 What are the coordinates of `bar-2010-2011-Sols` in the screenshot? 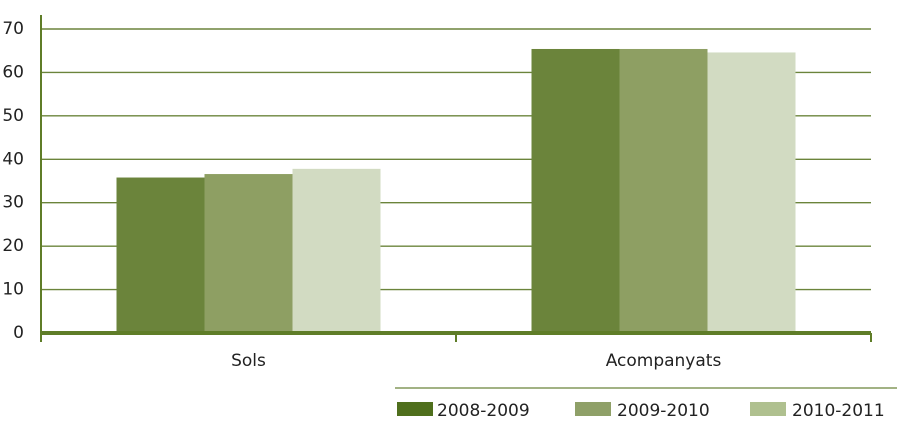 It's located at (336, 250).